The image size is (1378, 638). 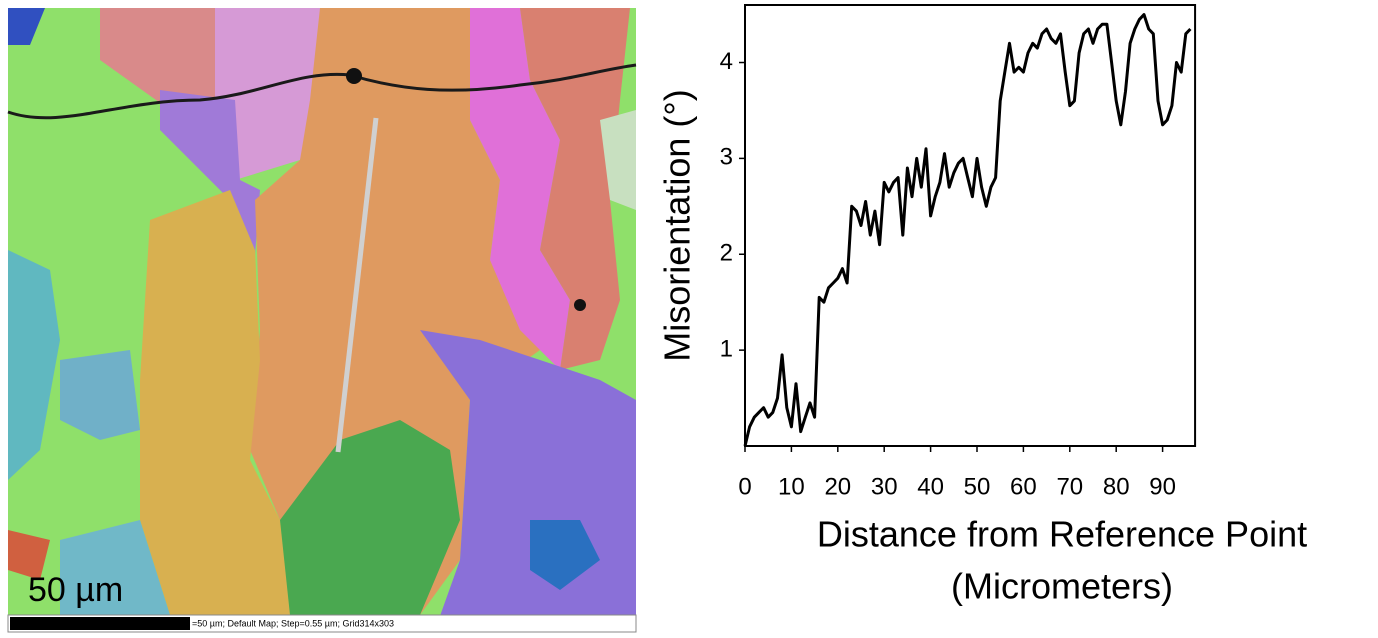 What do you see at coordinates (726, 157) in the screenshot?
I see `y-tick-label: 3` at bounding box center [726, 157].